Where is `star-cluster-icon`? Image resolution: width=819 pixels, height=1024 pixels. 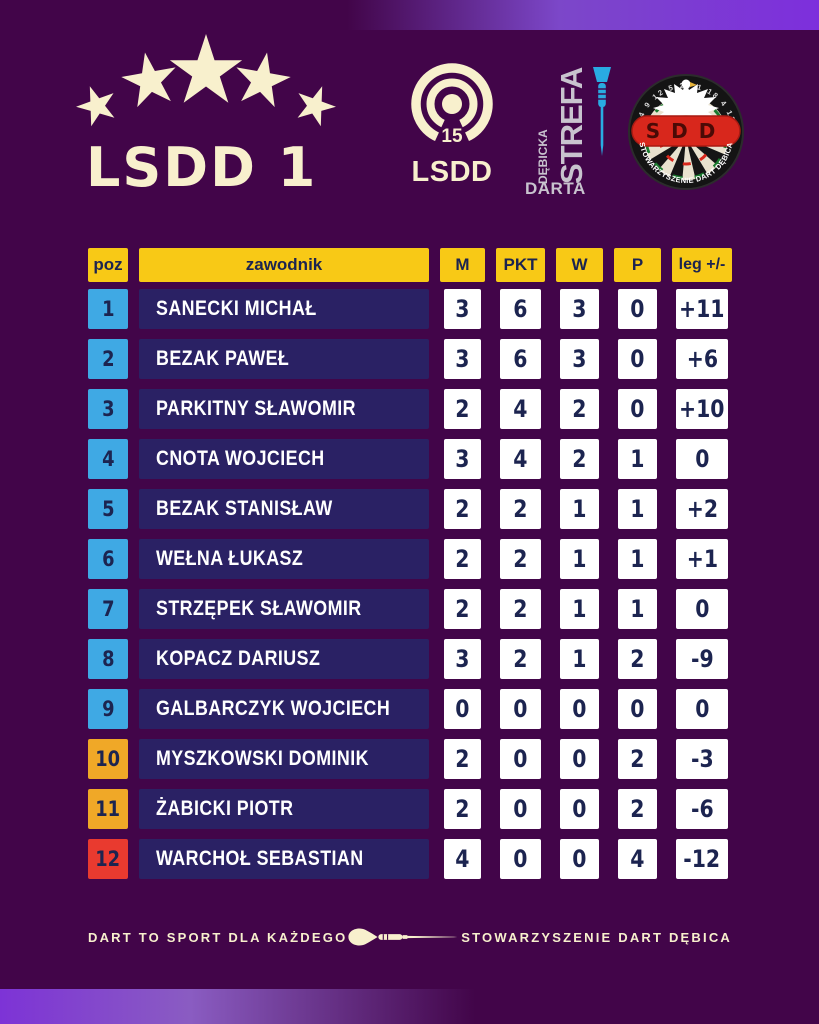 star-cluster-icon is located at coordinates (206, 81).